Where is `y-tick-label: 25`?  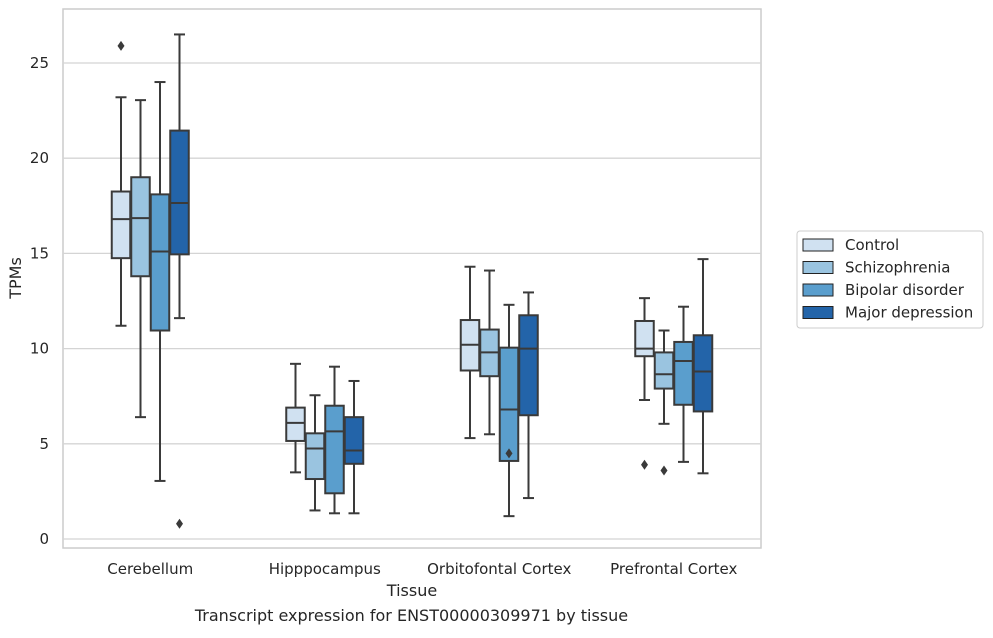 y-tick-label: 25 is located at coordinates (39, 63).